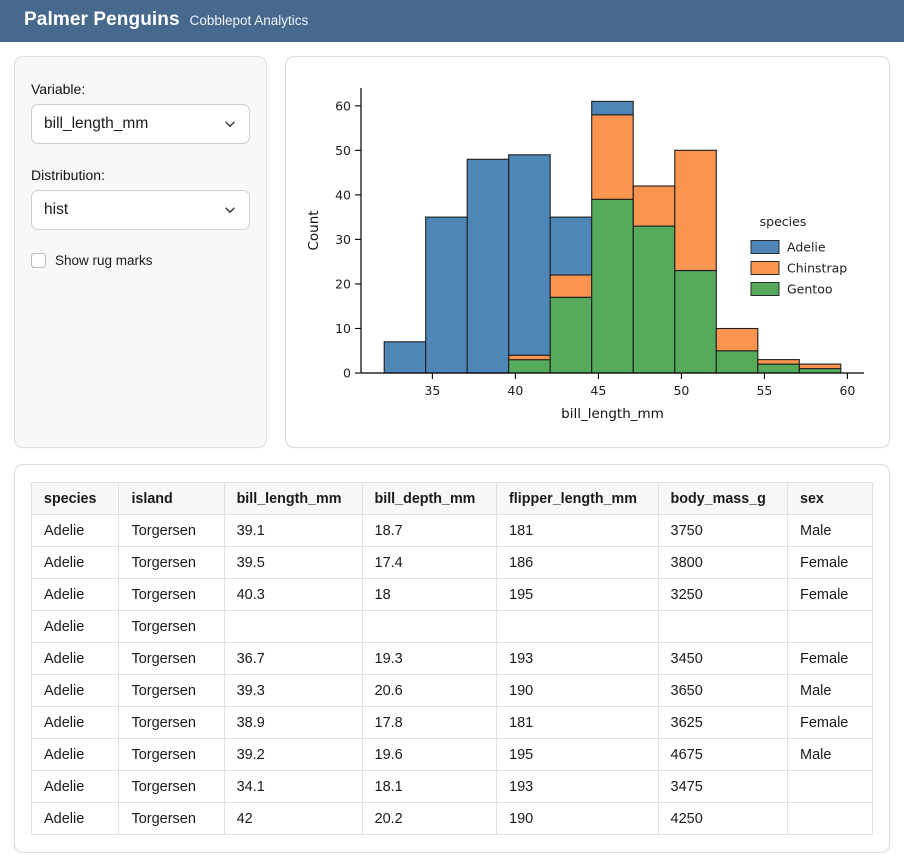 This screenshot has height=867, width=904. Describe the element at coordinates (429, 498) in the screenshot. I see `column-header: bill_depth_mm` at that location.